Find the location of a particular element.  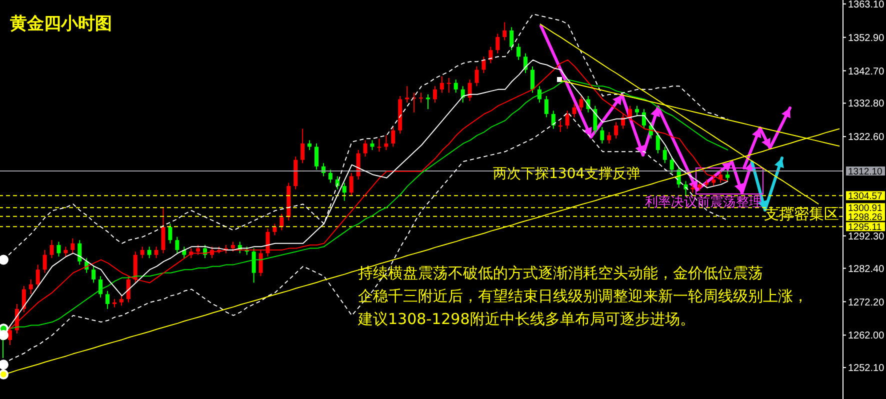

annotation: 企稳千三附近后，有望结束日线级别调整迎来新一轮周线级别上涨， is located at coordinates (583, 296).